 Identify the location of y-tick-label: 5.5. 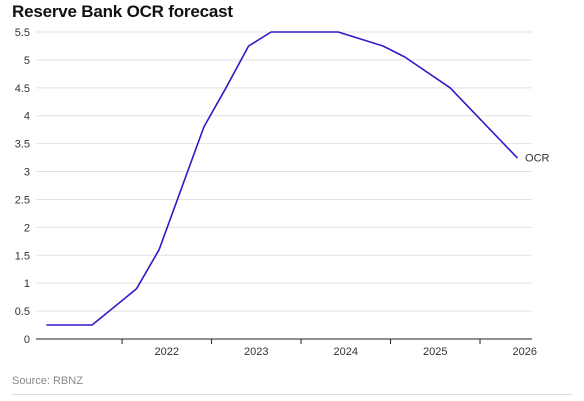
(22, 33).